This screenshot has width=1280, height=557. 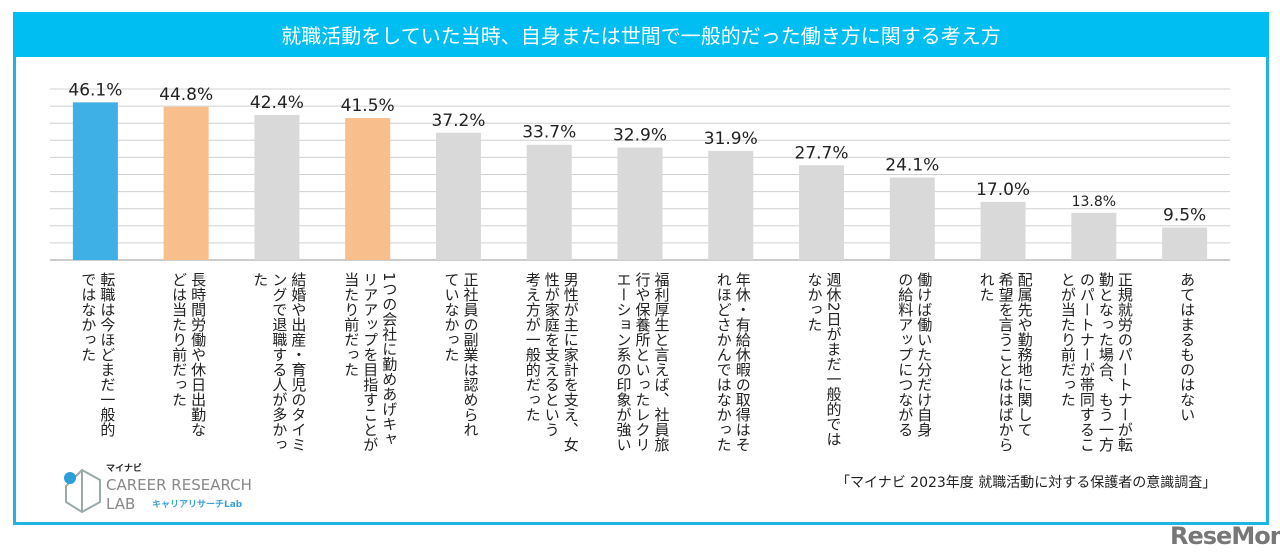 I want to click on category-label-line: とが当たり前だった, so click(x=1067, y=339).